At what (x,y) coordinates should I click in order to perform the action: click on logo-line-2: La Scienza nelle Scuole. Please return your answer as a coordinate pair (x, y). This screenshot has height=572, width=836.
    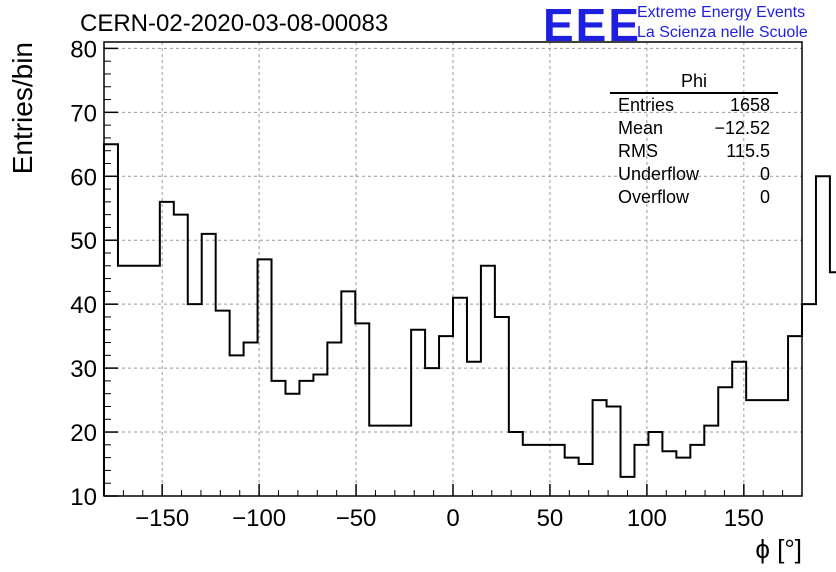
    Looking at the image, I should click on (722, 32).